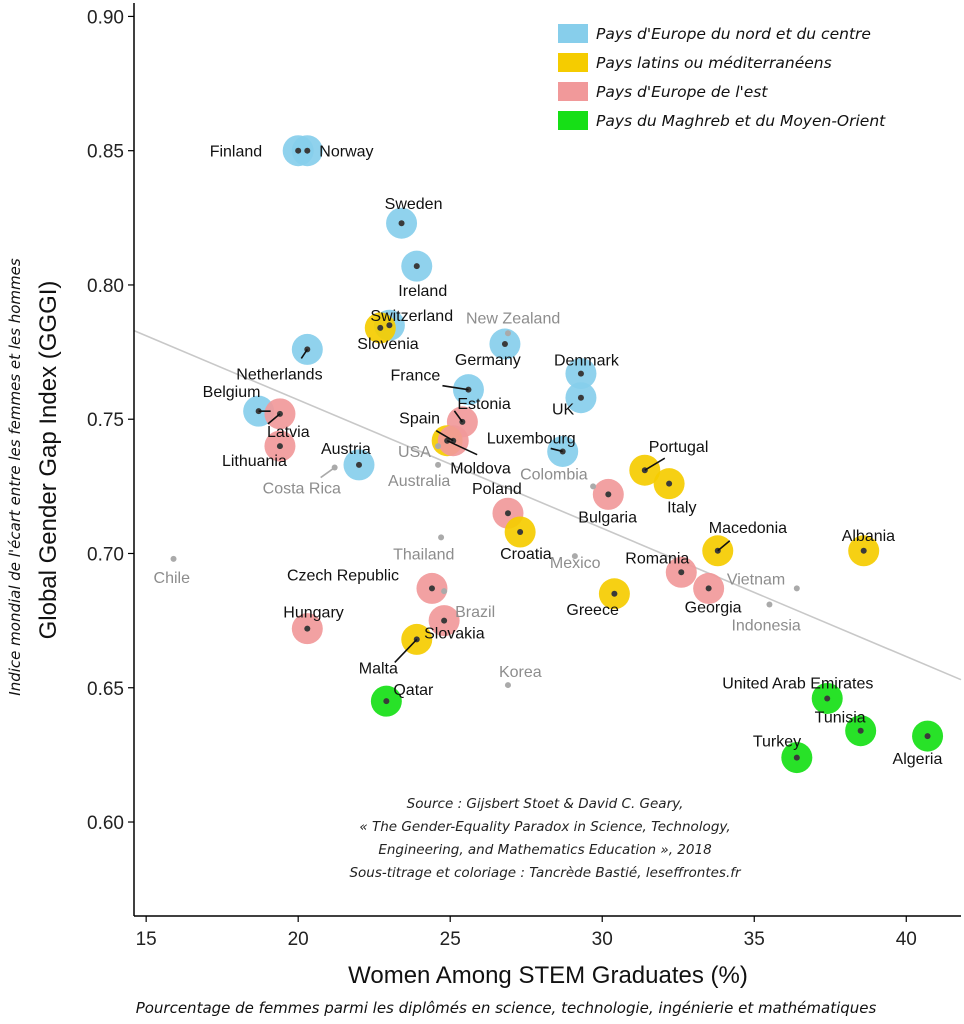 Image resolution: width=964 pixels, height=1024 pixels. I want to click on point-finland, so click(298, 150).